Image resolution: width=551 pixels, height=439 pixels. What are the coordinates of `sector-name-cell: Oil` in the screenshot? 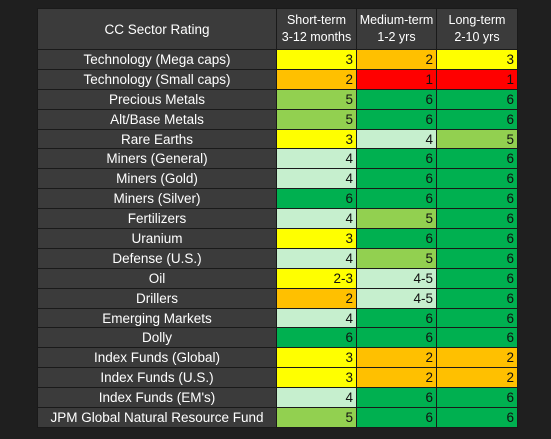 It's located at (157, 278).